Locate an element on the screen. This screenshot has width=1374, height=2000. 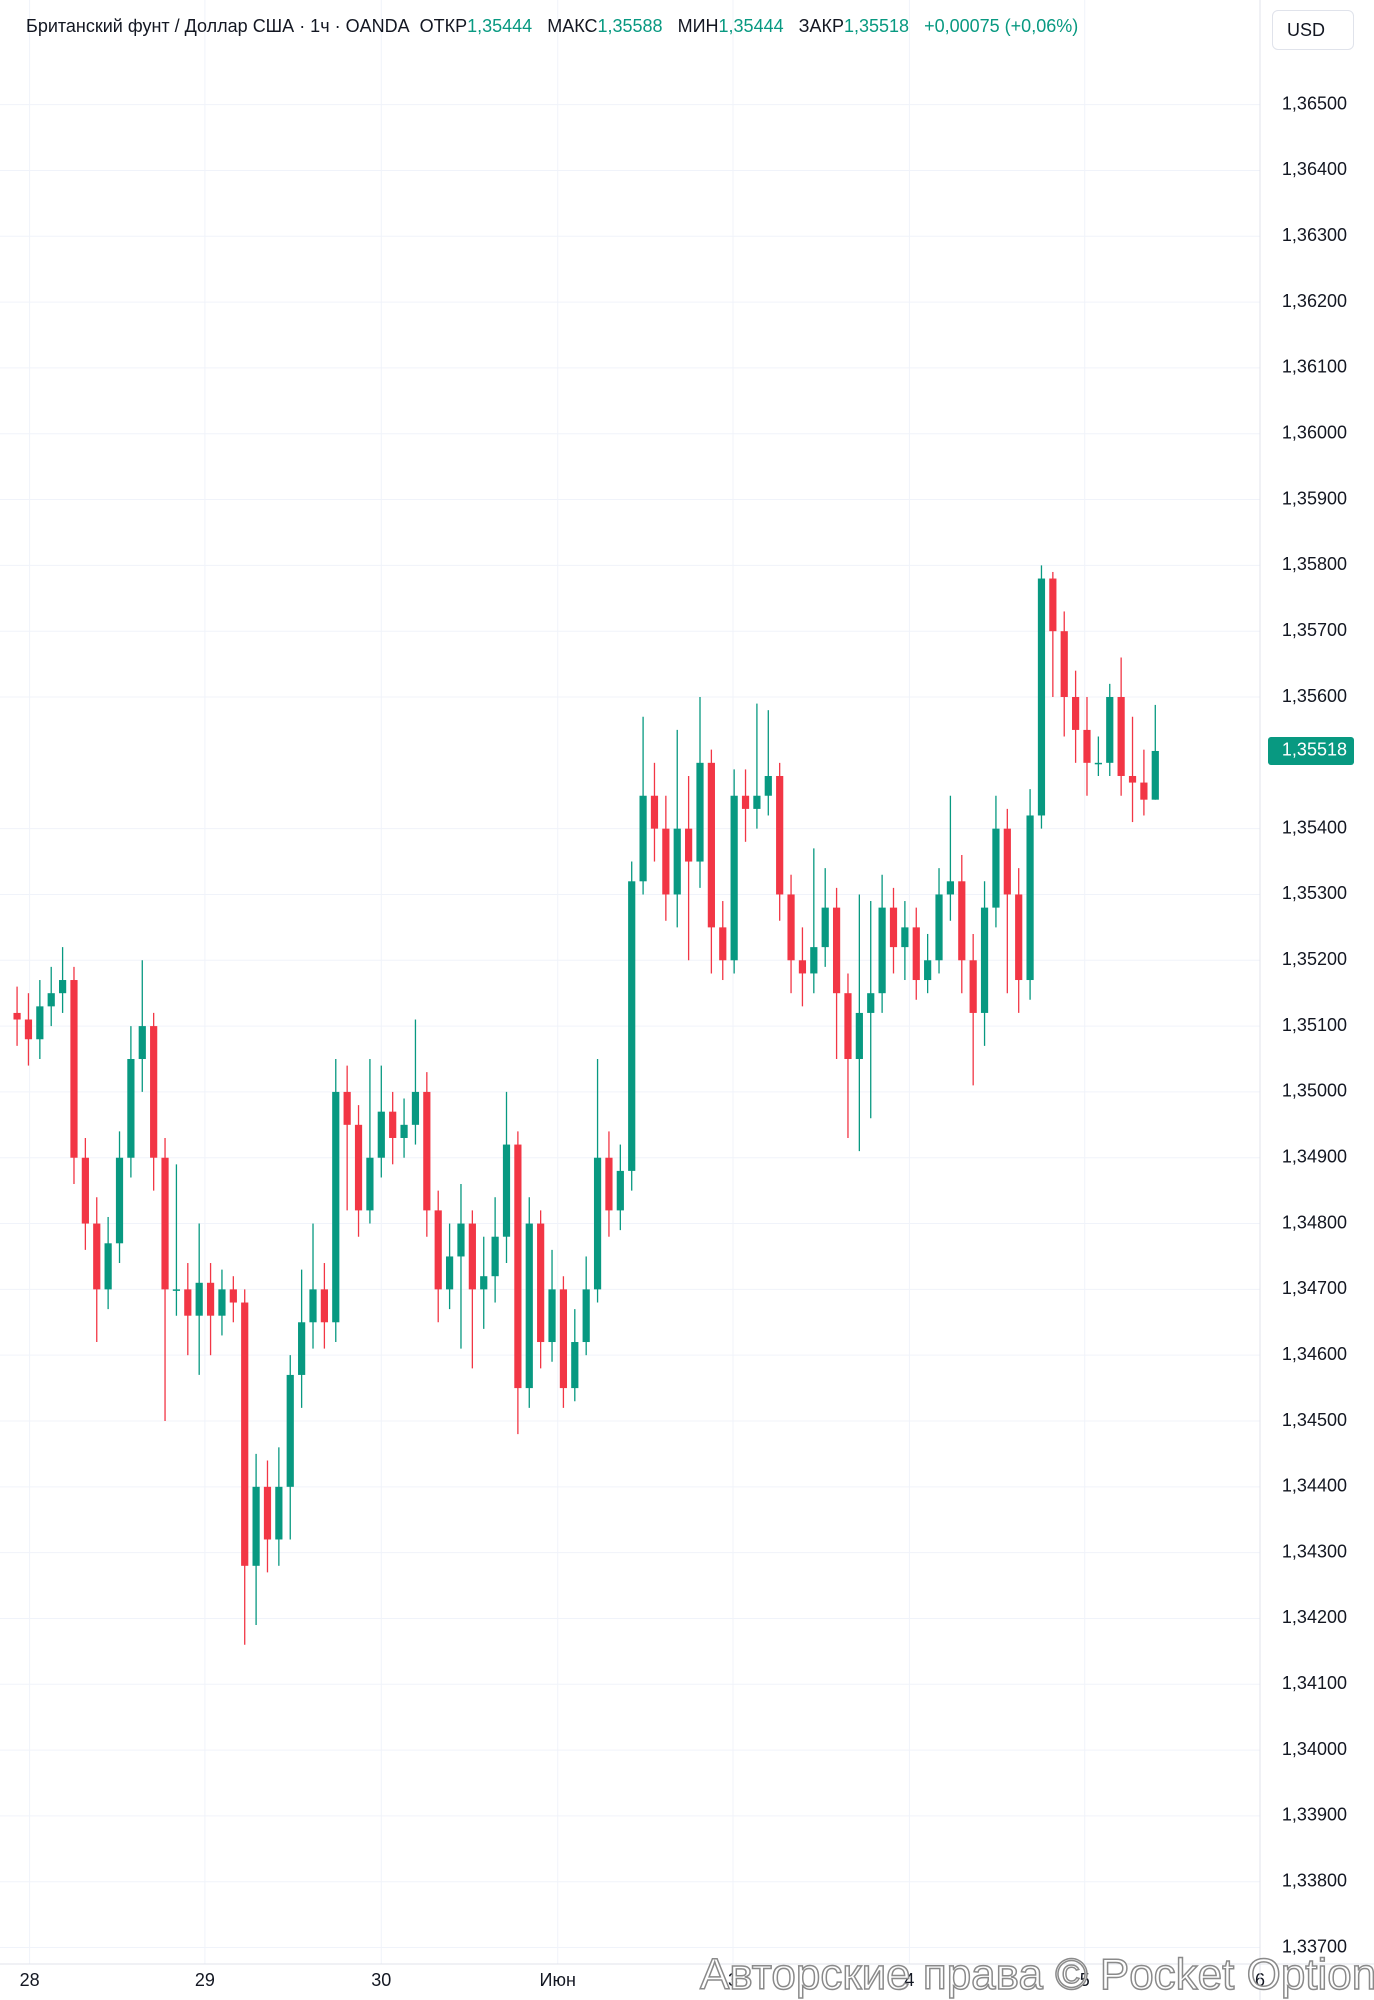
x-tick-label: 30 is located at coordinates (381, 1980).